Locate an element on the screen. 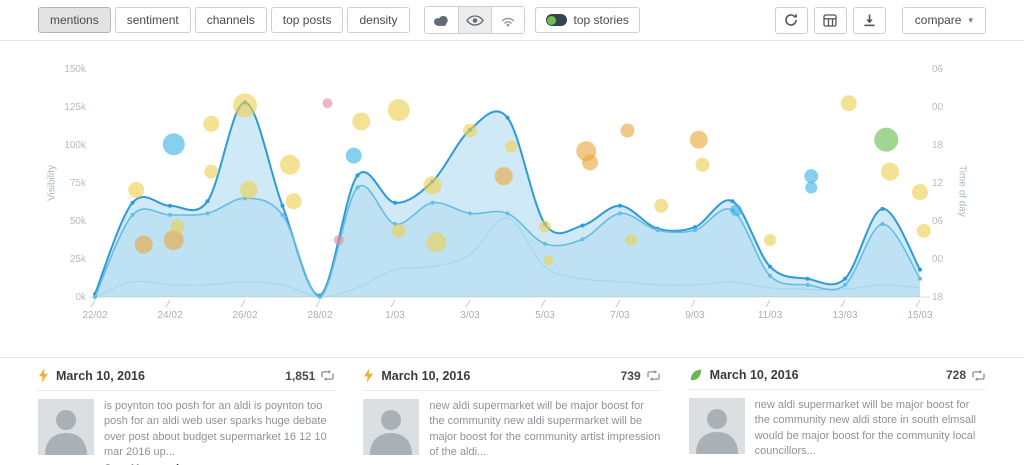  signal-view-button is located at coordinates (507, 20).